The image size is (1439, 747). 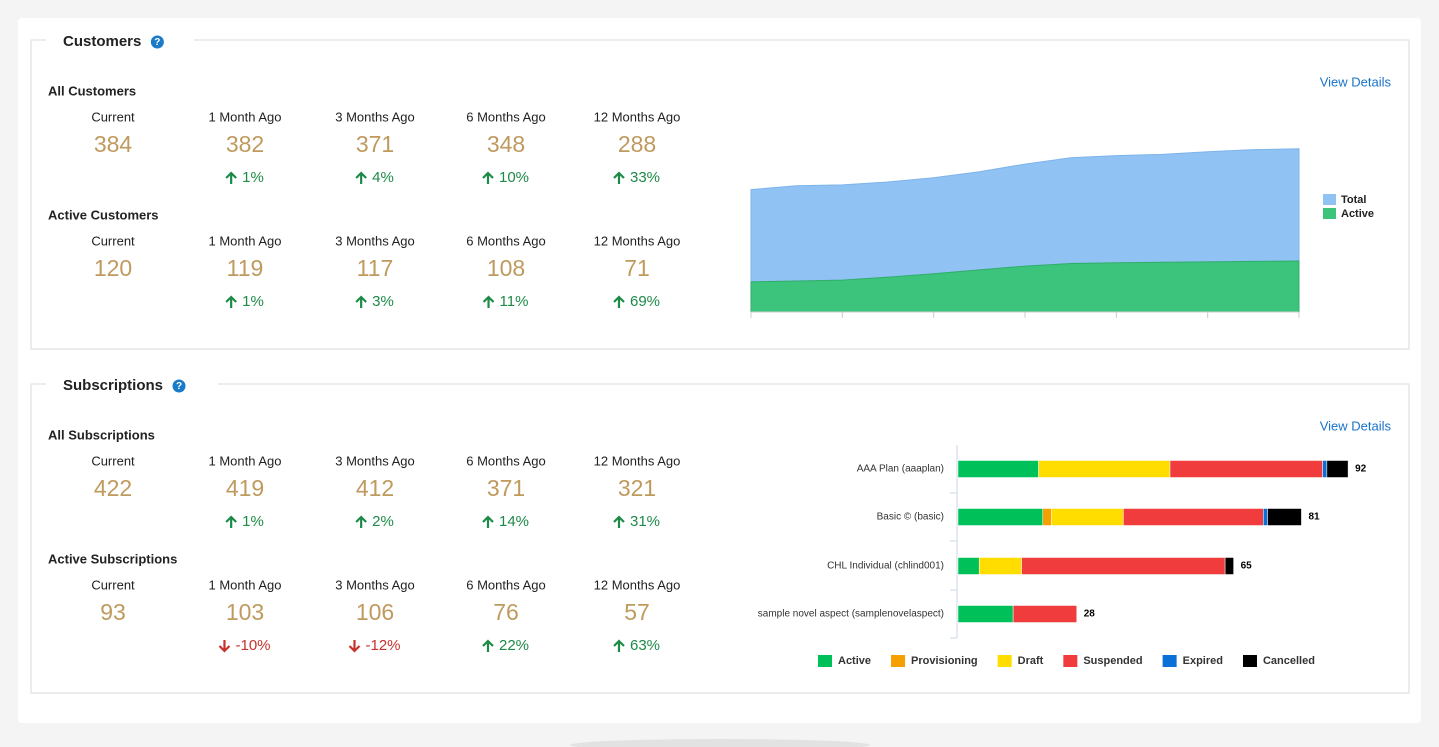 What do you see at coordinates (637, 268) in the screenshot?
I see `stat-value: 71` at bounding box center [637, 268].